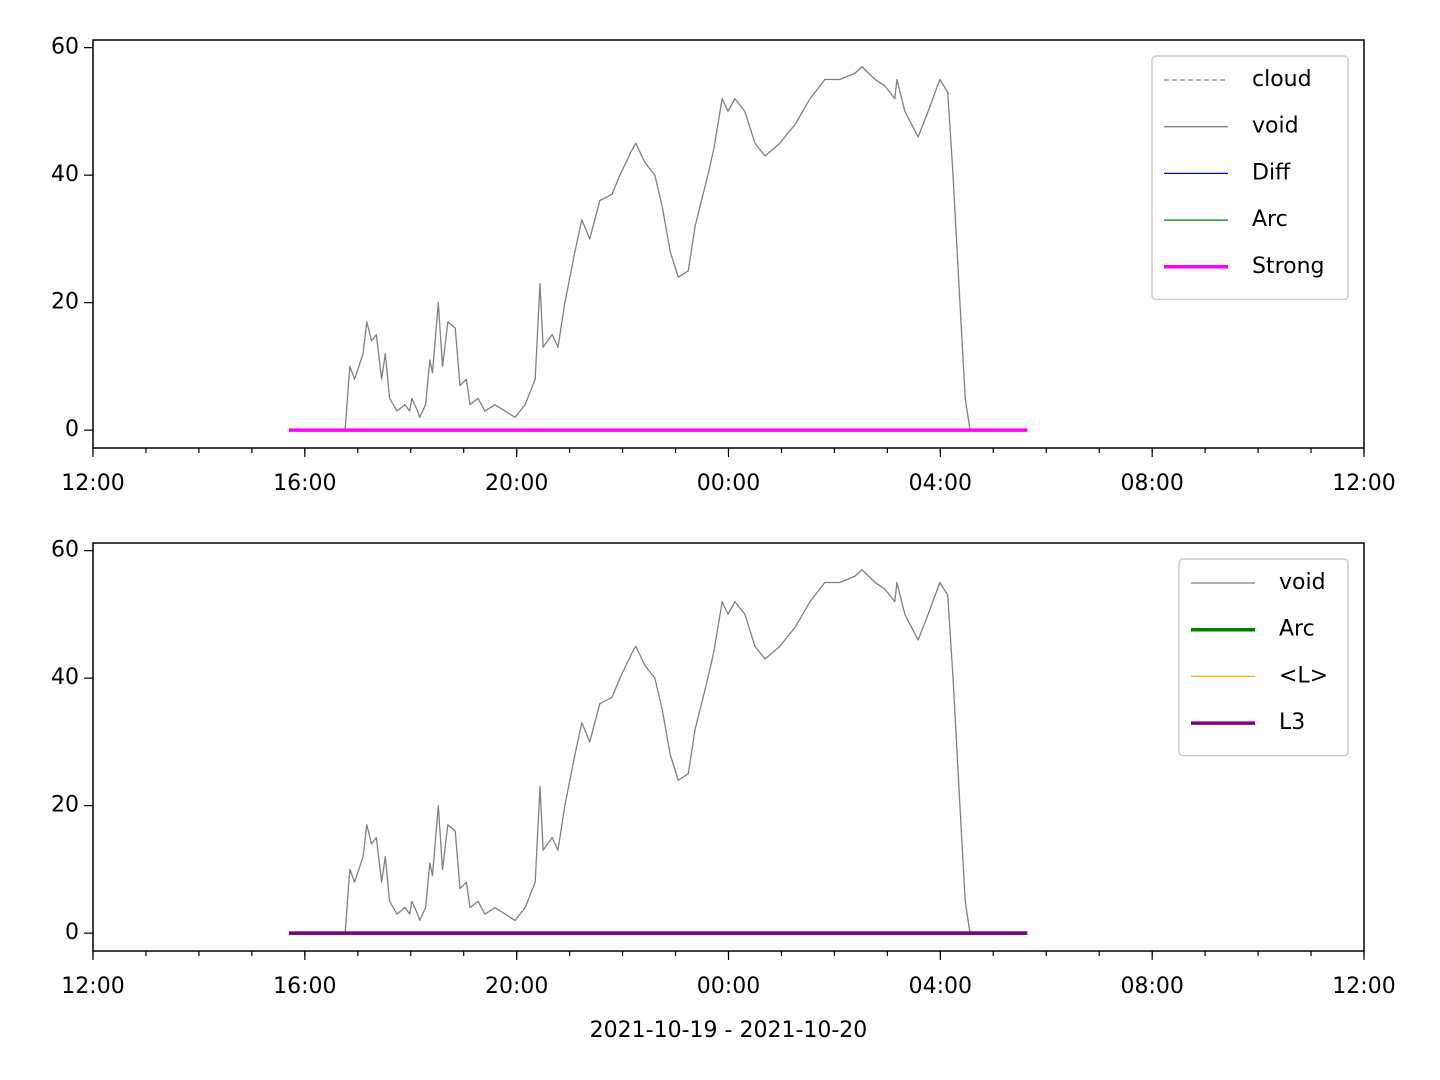 This screenshot has height=1080, width=1440. Describe the element at coordinates (729, 1030) in the screenshot. I see `x-axis-label: 2021-10-19 - 2021-10-20` at that location.